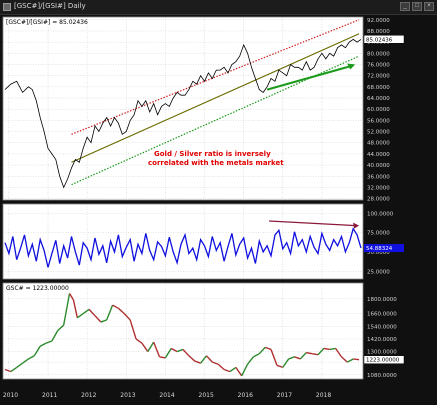 The width and height of the screenshot is (437, 405). Describe the element at coordinates (37, 288) in the screenshot. I see `gold-legend: GSC# = 1223.00000` at that location.